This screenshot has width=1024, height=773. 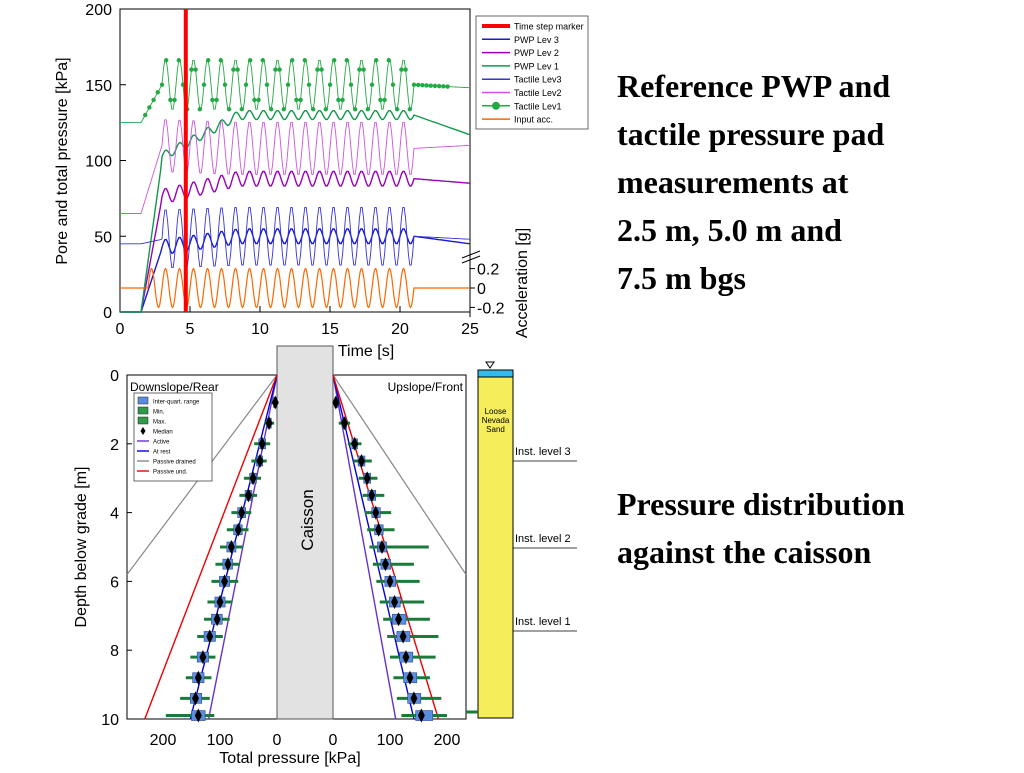 I want to click on bottom-y-axis-label: Depth below grade [m], so click(x=81, y=547).